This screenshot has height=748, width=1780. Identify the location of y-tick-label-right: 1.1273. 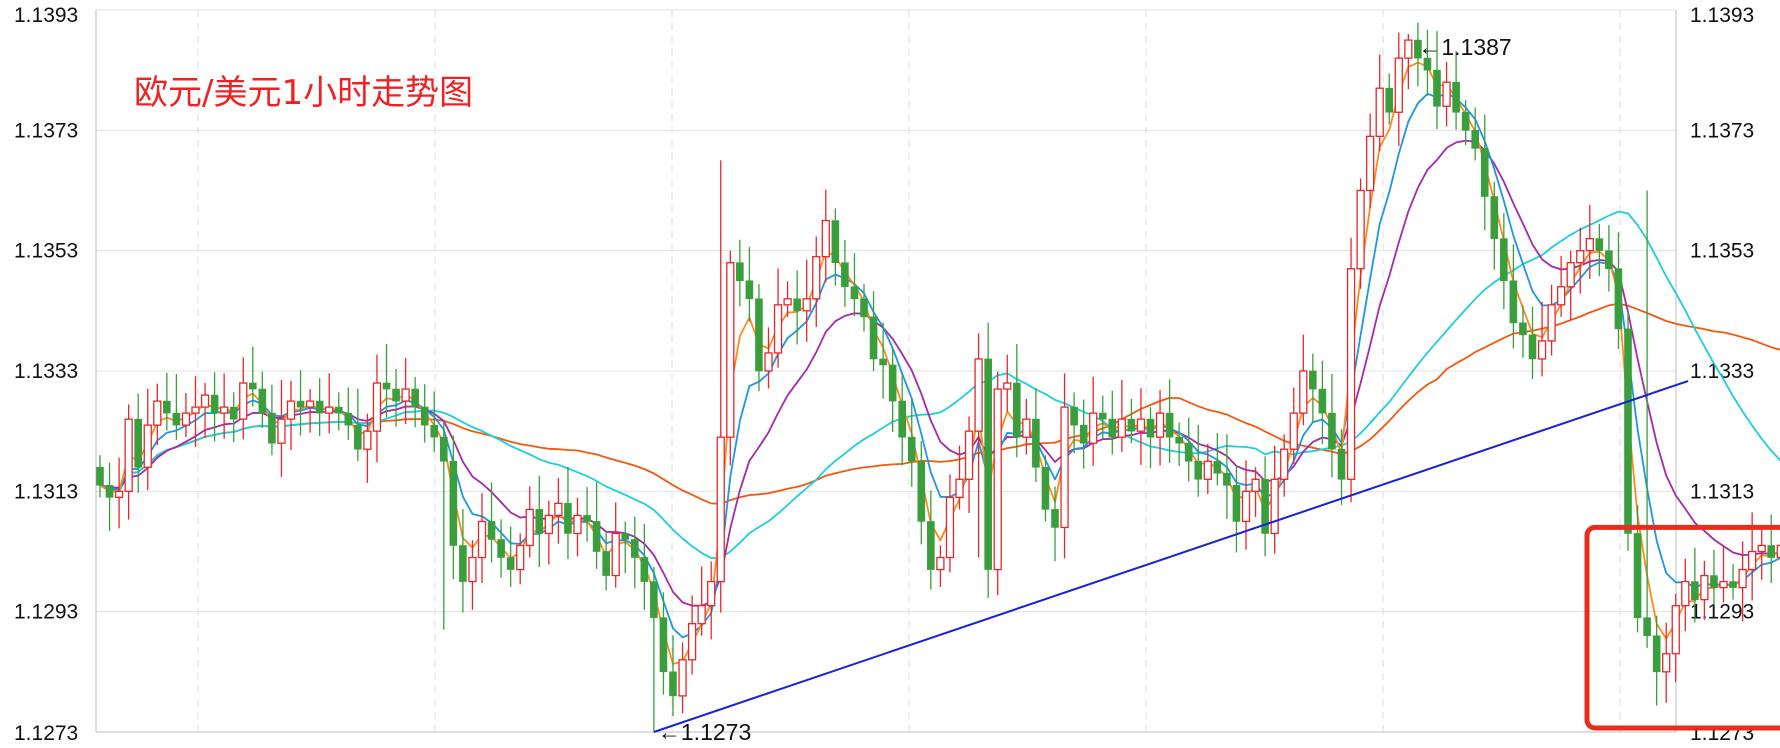
(1722, 733).